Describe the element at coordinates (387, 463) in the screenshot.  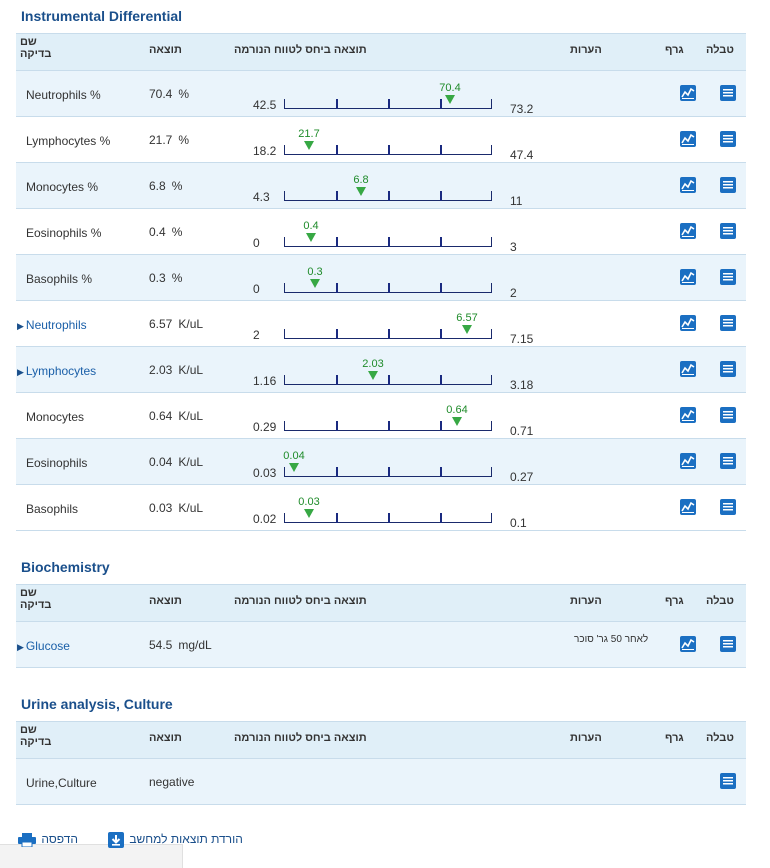
I see `range-scale: 0.04` at that location.